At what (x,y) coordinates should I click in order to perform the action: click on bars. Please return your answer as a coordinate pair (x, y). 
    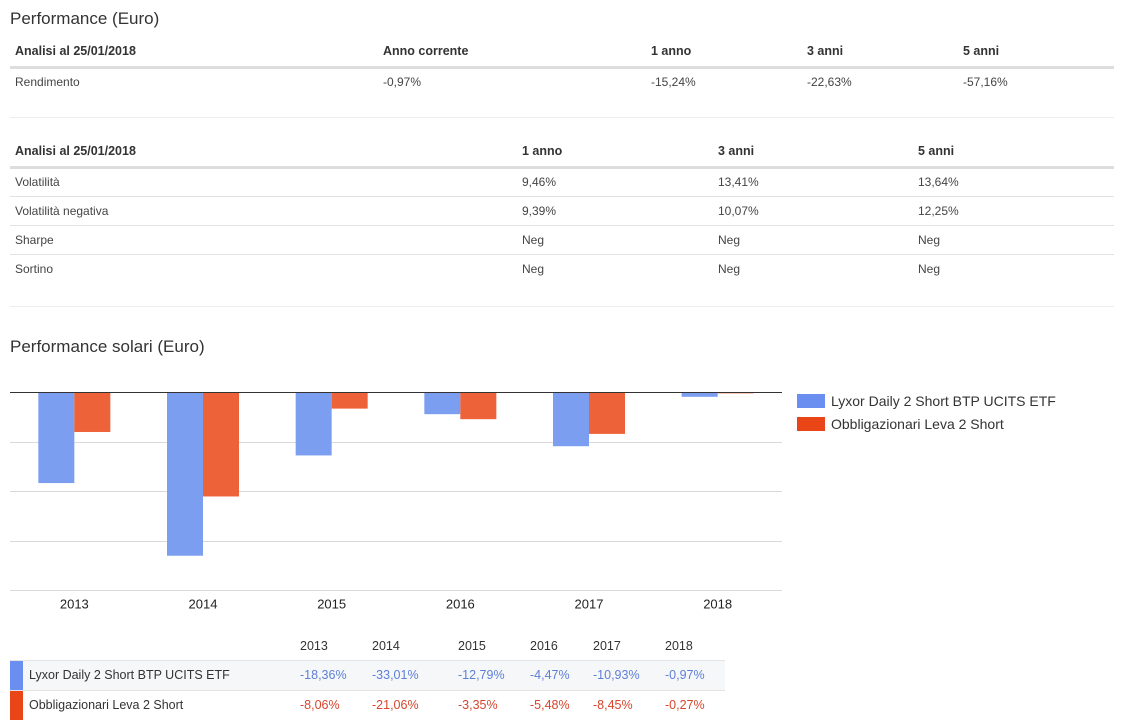
    Looking at the image, I should click on (396, 474).